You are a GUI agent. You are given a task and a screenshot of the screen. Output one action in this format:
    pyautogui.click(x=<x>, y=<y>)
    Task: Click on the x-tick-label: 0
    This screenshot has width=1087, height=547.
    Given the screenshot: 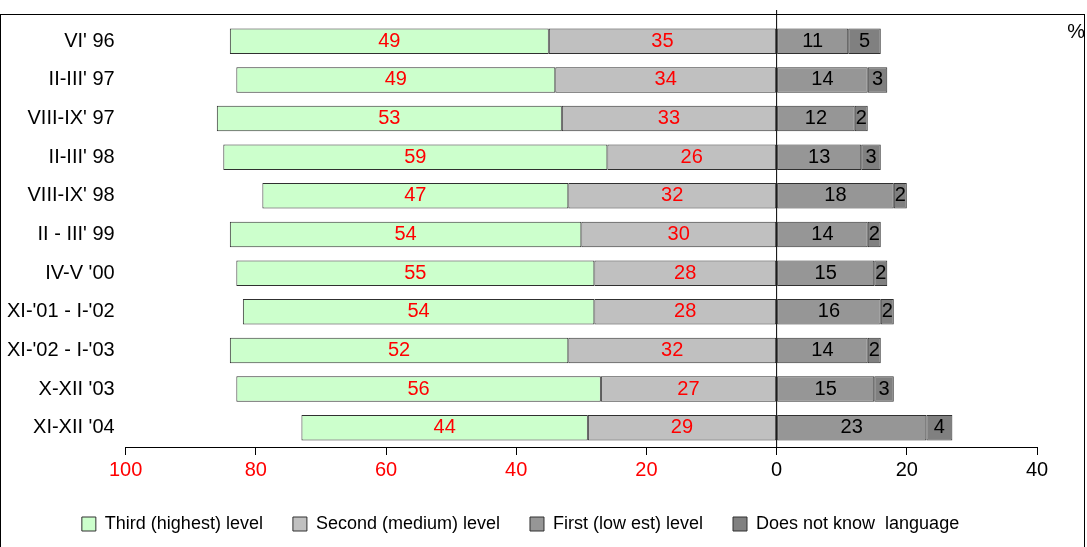 What is the action you would take?
    pyautogui.click(x=777, y=468)
    